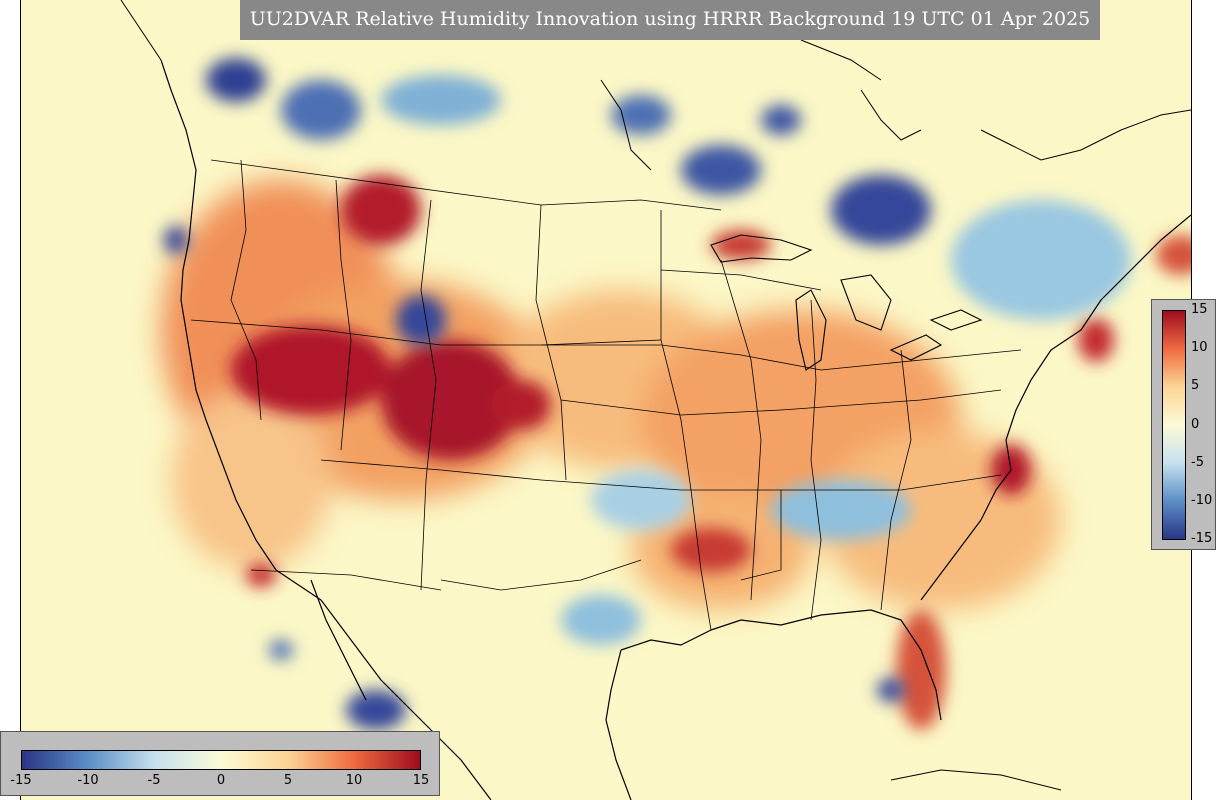 This screenshot has height=800, width=1216. What do you see at coordinates (221, 780) in the screenshot?
I see `colorbar-h-tick: 0` at bounding box center [221, 780].